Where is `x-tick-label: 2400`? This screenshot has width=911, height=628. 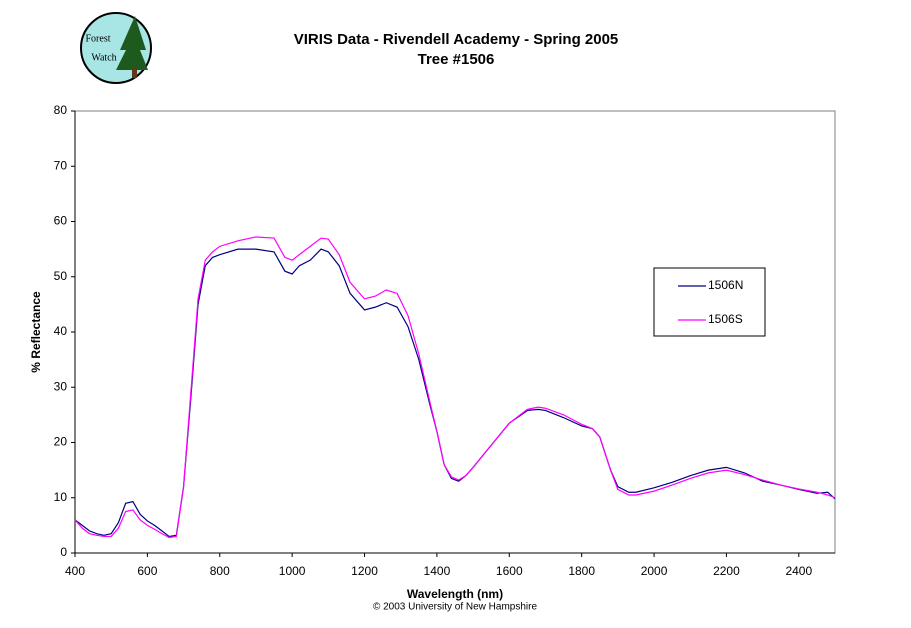 x-tick-label: 2400 is located at coordinates (798, 571).